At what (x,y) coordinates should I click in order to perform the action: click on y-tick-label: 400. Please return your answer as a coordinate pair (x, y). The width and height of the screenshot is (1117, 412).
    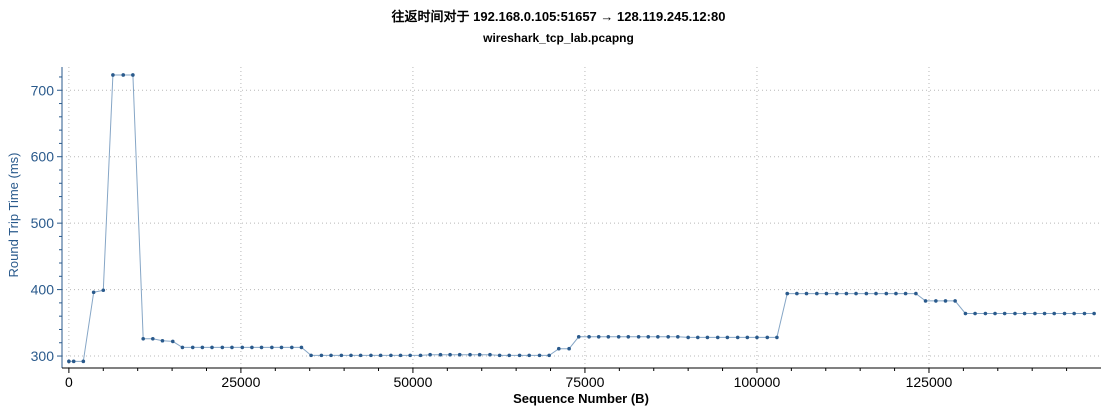
    Looking at the image, I should click on (43, 290).